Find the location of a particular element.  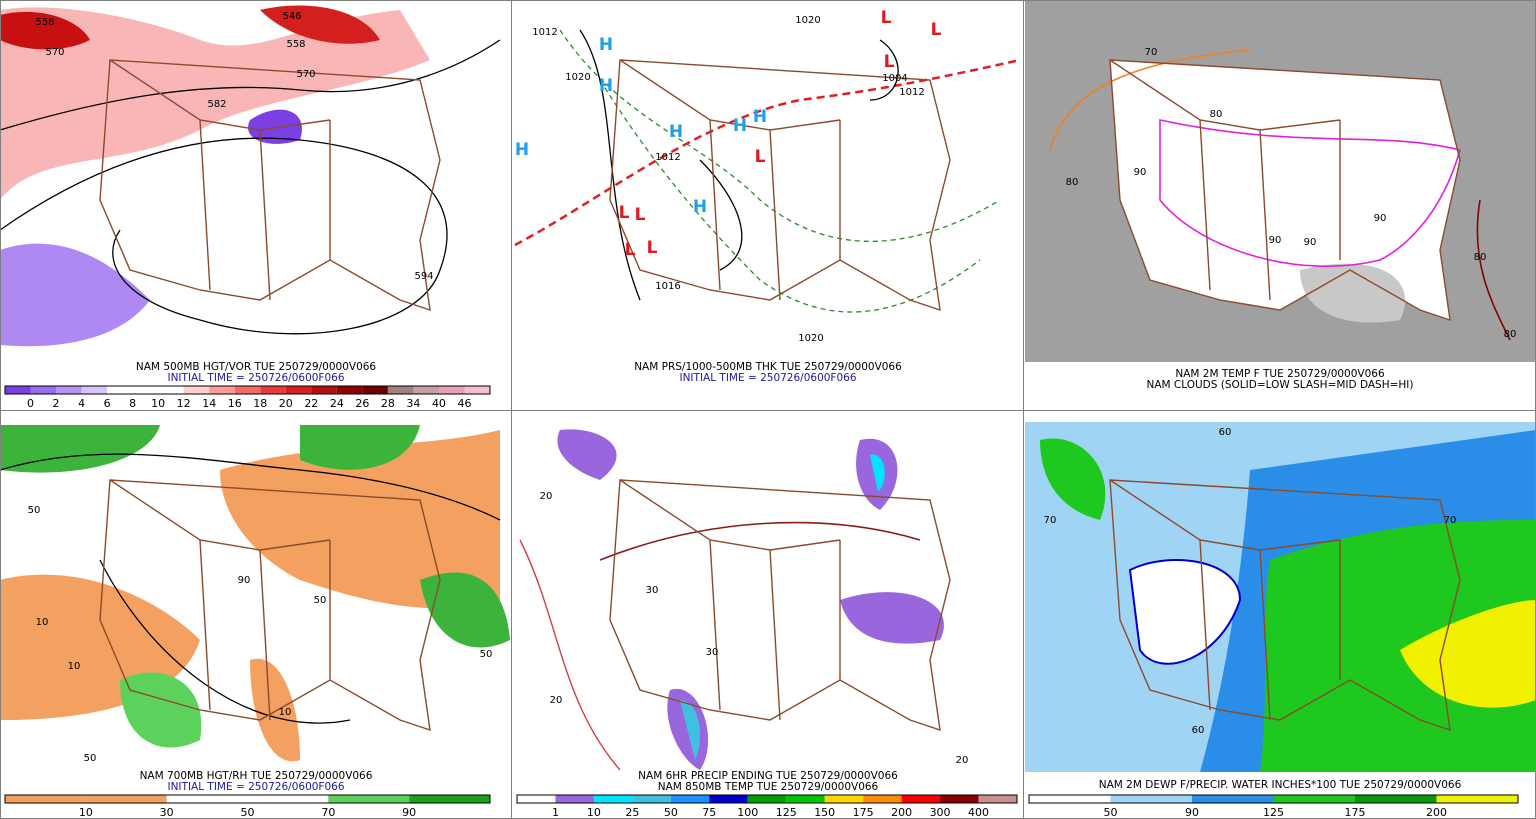

dewpoint-label: 70 is located at coordinates (1050, 520).